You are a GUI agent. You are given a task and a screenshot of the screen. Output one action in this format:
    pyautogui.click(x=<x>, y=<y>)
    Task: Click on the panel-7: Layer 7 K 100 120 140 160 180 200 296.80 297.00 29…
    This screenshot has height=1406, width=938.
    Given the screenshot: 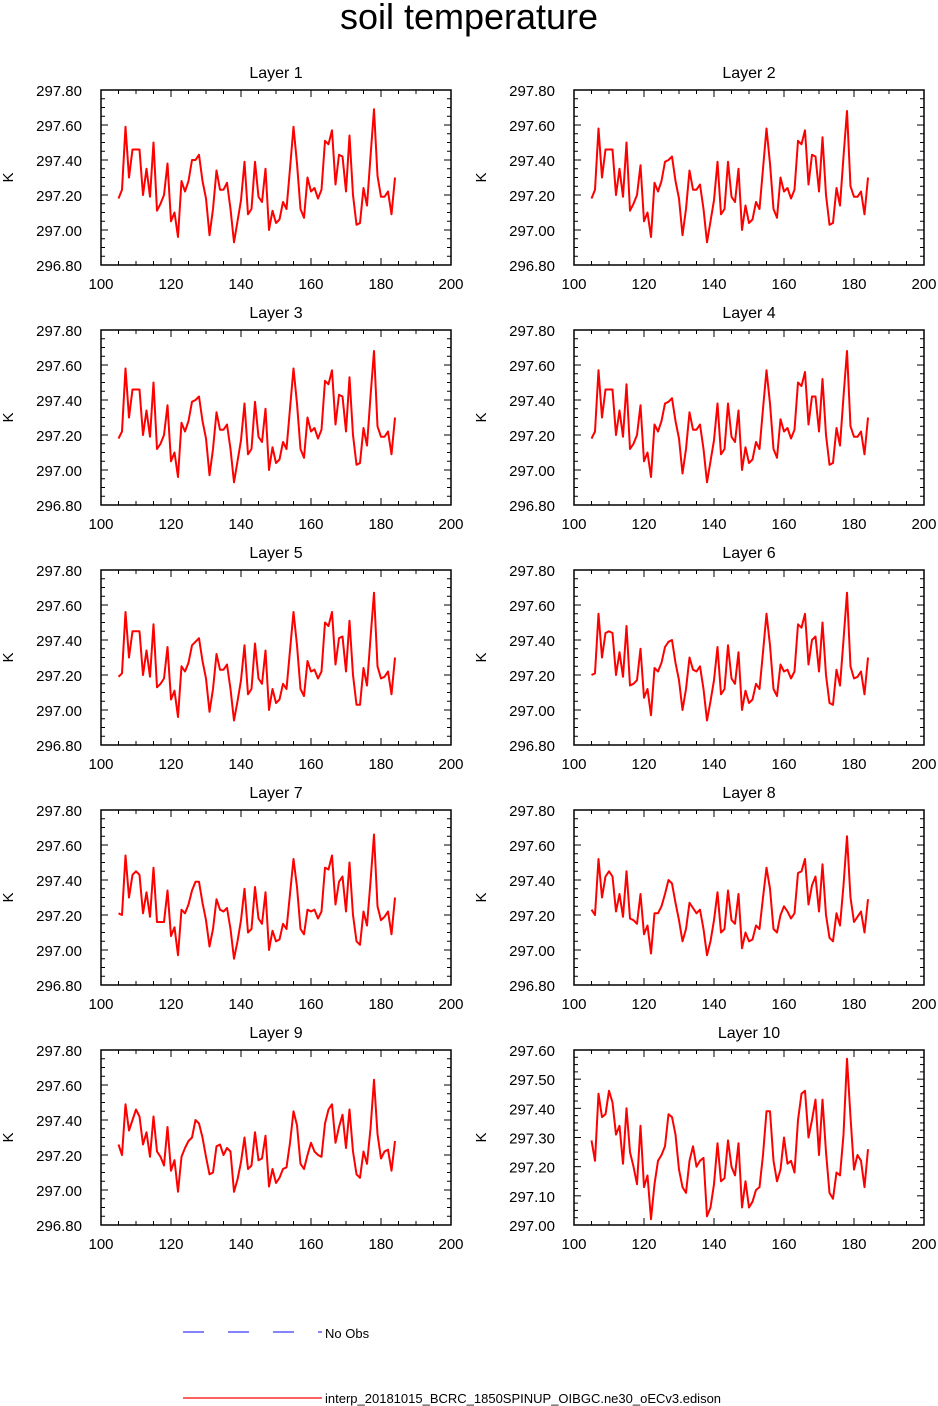 What is the action you would take?
    pyautogui.click(x=232, y=899)
    